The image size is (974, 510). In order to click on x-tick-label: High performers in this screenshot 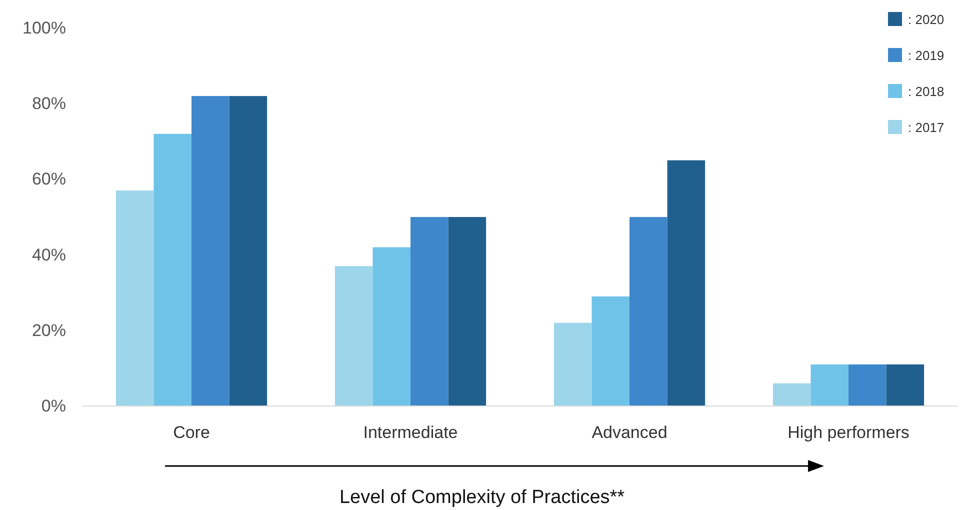, I will do `click(849, 432)`.